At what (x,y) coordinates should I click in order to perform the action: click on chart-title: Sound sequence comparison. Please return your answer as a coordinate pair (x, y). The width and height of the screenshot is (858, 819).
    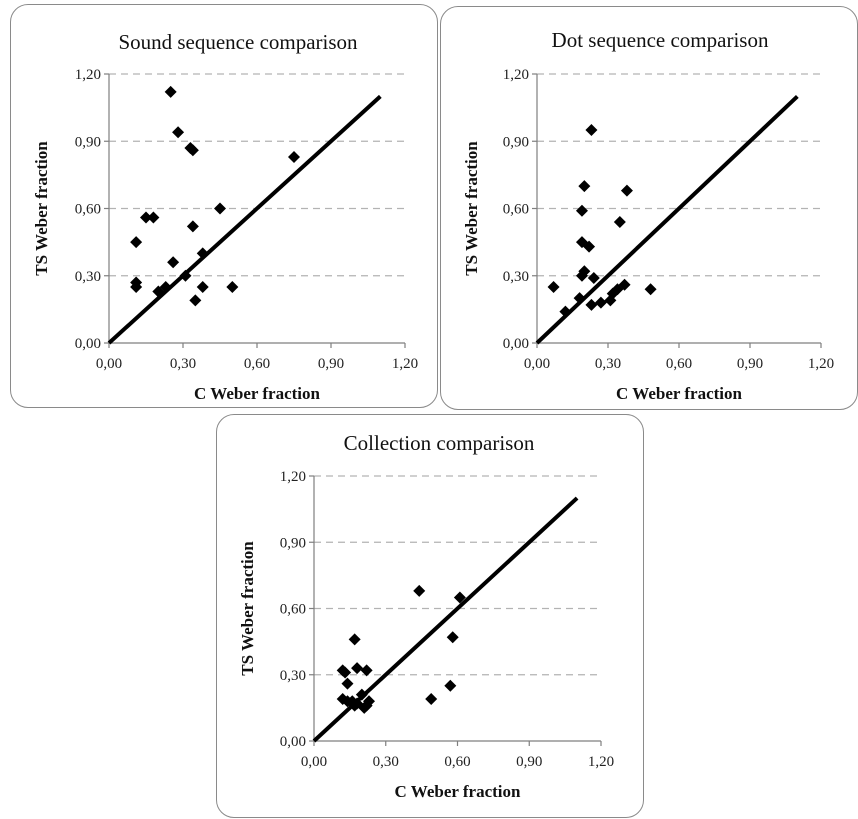
    Looking at the image, I should click on (238, 42).